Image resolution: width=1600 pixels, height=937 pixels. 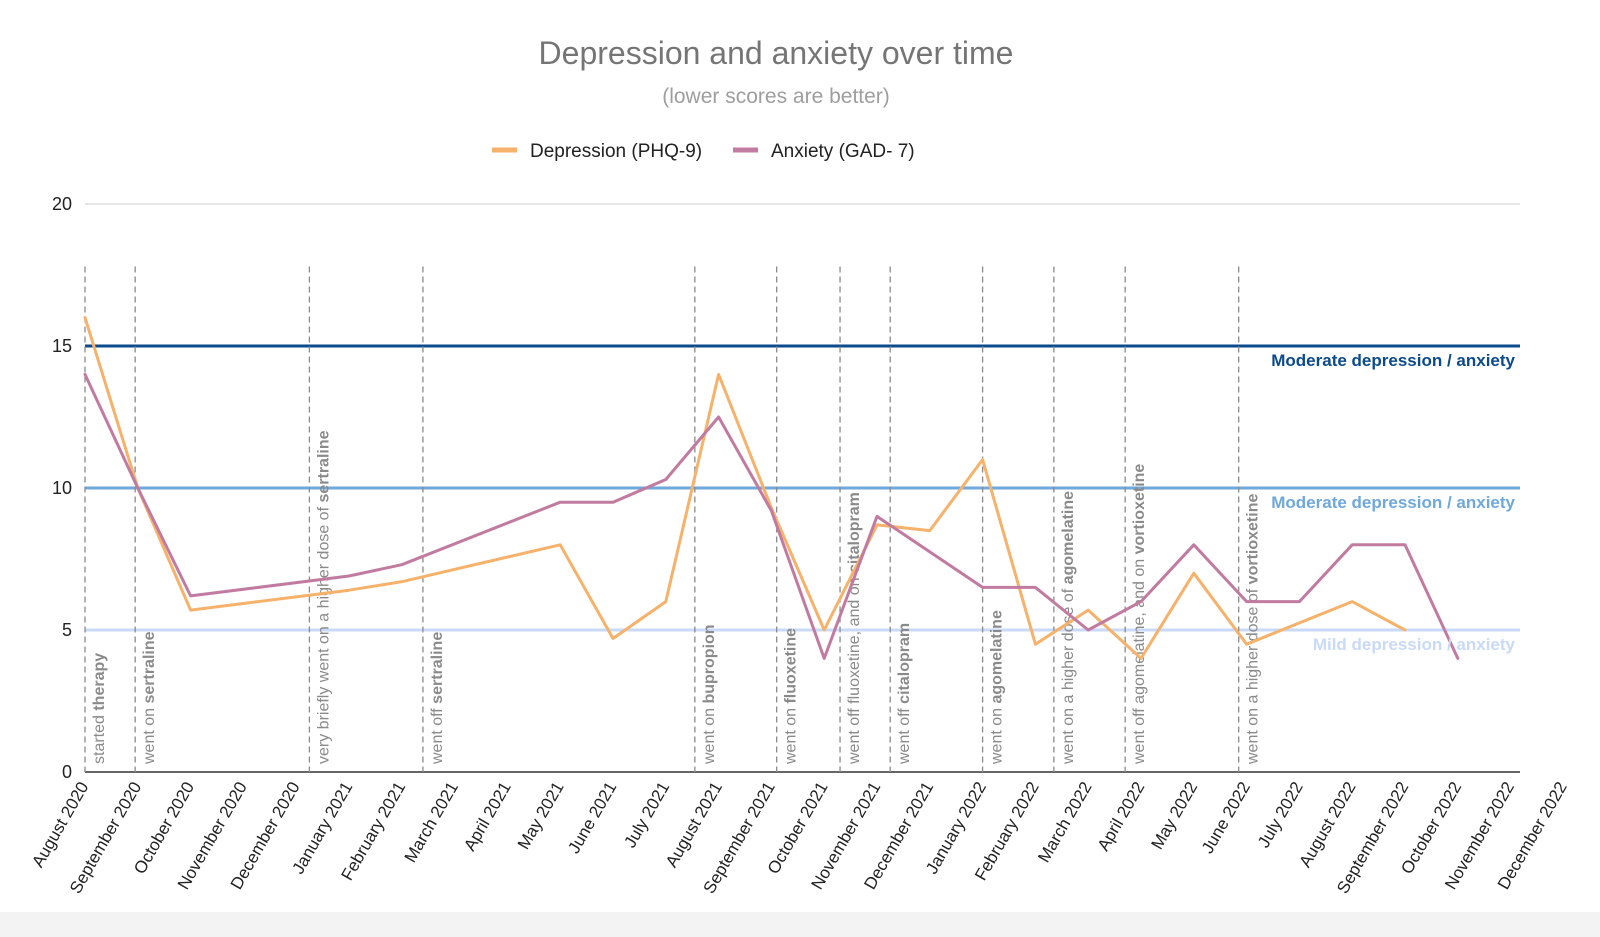 I want to click on event-annotation: went off sertraline, so click(x=437, y=698).